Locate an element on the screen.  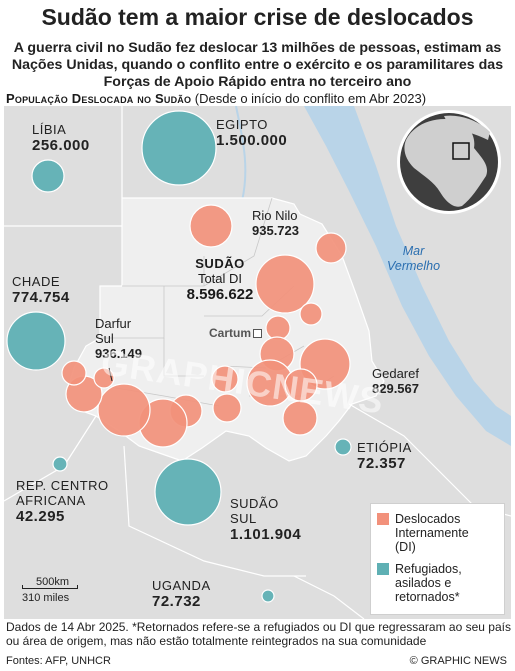
label-sudao: SUDÃO Total DI 8.596.622 is located at coordinates (220, 280).